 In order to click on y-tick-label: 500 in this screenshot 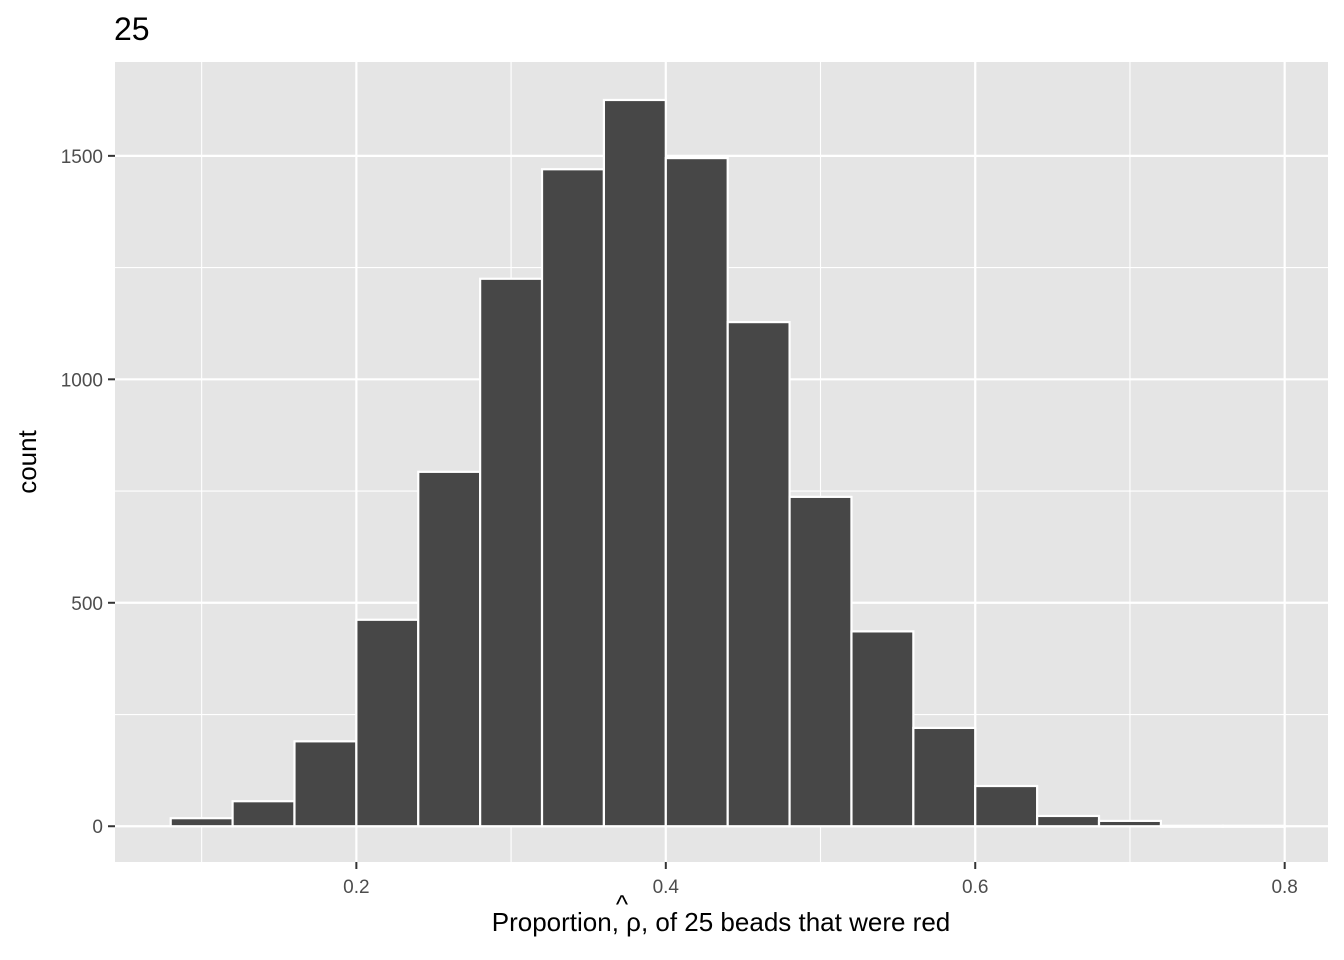, I will do `click(87, 604)`.